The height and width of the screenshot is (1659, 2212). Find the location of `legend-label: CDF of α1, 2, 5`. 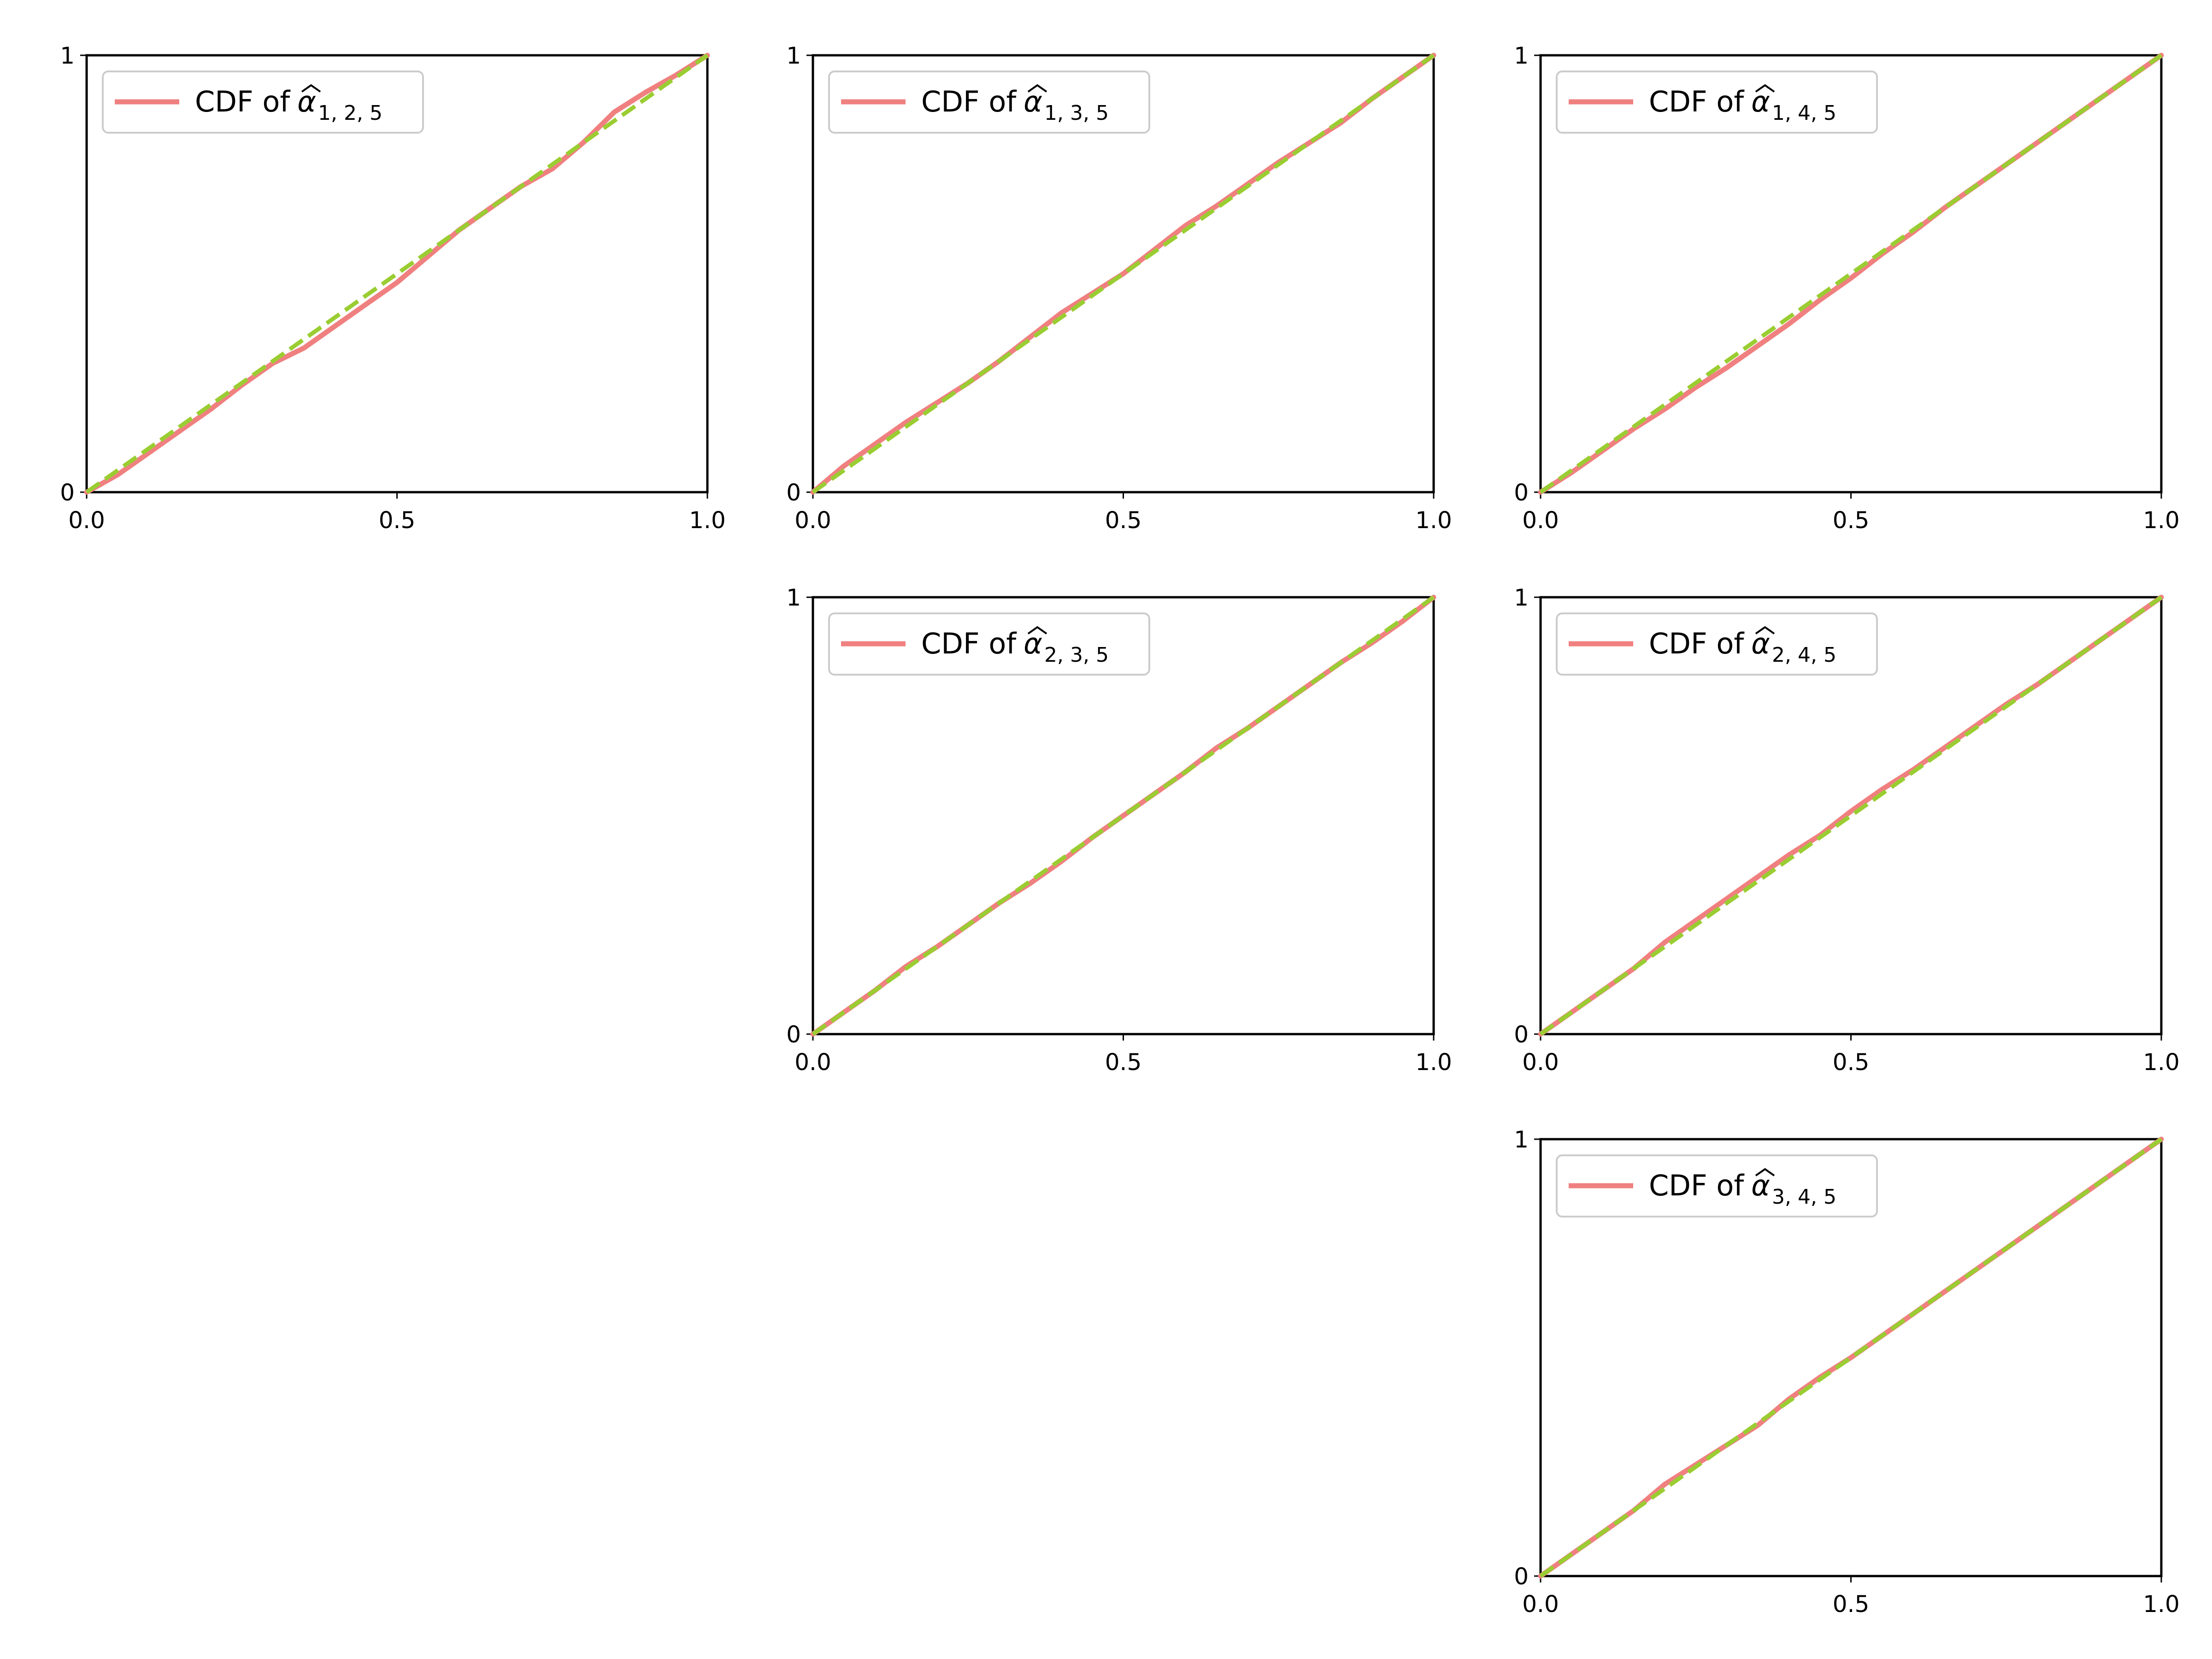

legend-label: CDF of α1, 2, 5 is located at coordinates (288, 105).